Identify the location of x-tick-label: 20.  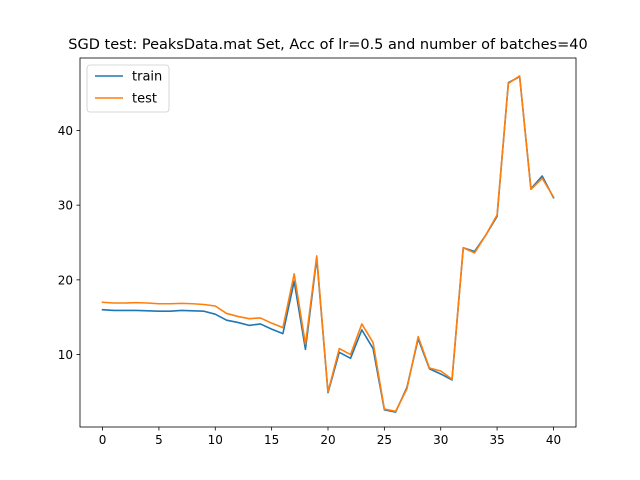
(327, 440).